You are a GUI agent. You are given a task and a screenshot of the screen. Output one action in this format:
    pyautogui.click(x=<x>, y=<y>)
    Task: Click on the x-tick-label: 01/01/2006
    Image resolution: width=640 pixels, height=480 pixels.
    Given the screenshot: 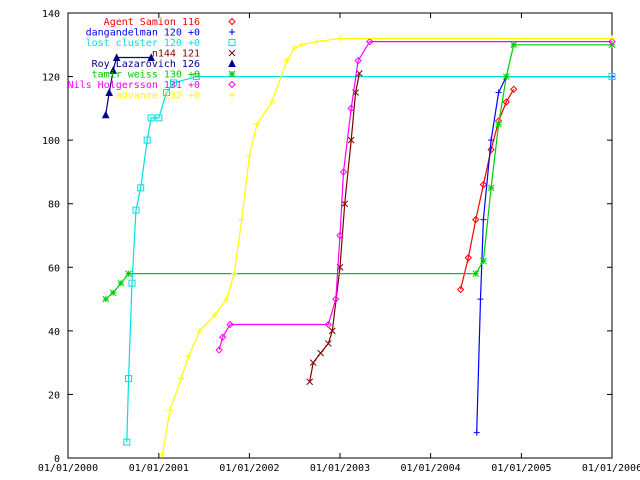 What is the action you would take?
    pyautogui.click(x=611, y=468)
    